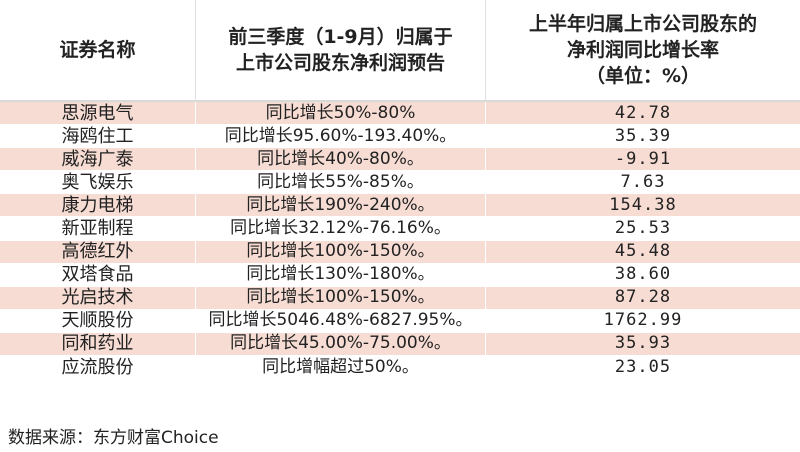 The width and height of the screenshot is (800, 452). What do you see at coordinates (642, 205) in the screenshot?
I see `growth-rate-cell: 154.38` at bounding box center [642, 205].